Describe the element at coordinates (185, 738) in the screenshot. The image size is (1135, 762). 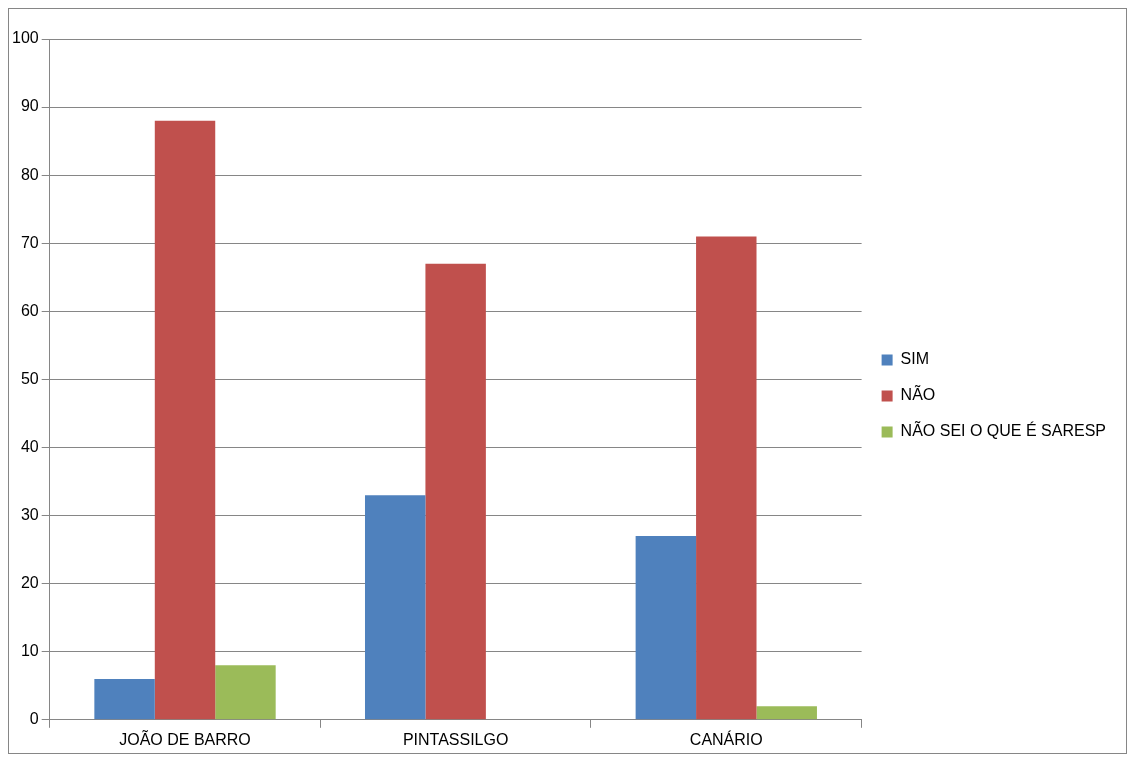
I see `x-tick-label: JOÃO DE BARRO` at that location.